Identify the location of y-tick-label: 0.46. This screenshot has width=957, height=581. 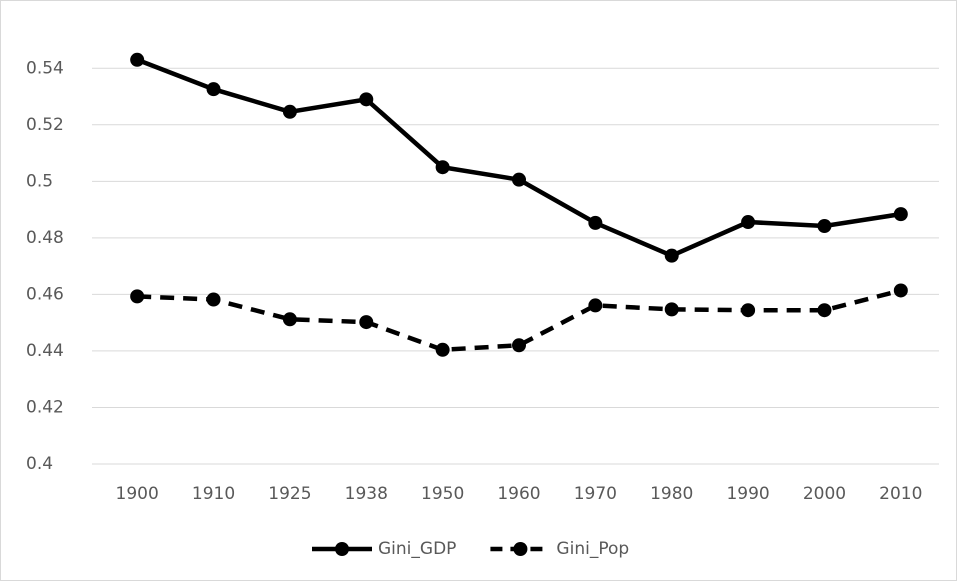
(45, 294).